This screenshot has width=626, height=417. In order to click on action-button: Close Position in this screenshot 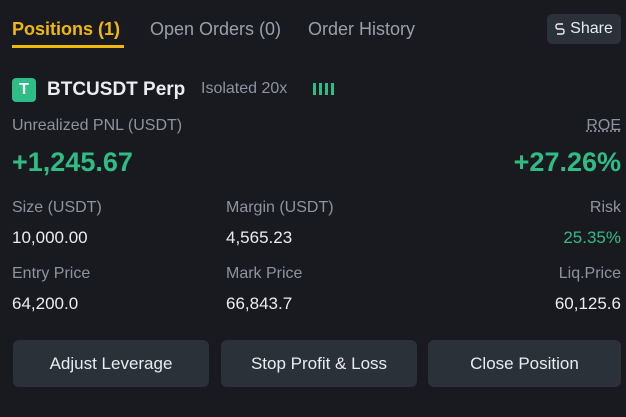, I will do `click(524, 363)`.